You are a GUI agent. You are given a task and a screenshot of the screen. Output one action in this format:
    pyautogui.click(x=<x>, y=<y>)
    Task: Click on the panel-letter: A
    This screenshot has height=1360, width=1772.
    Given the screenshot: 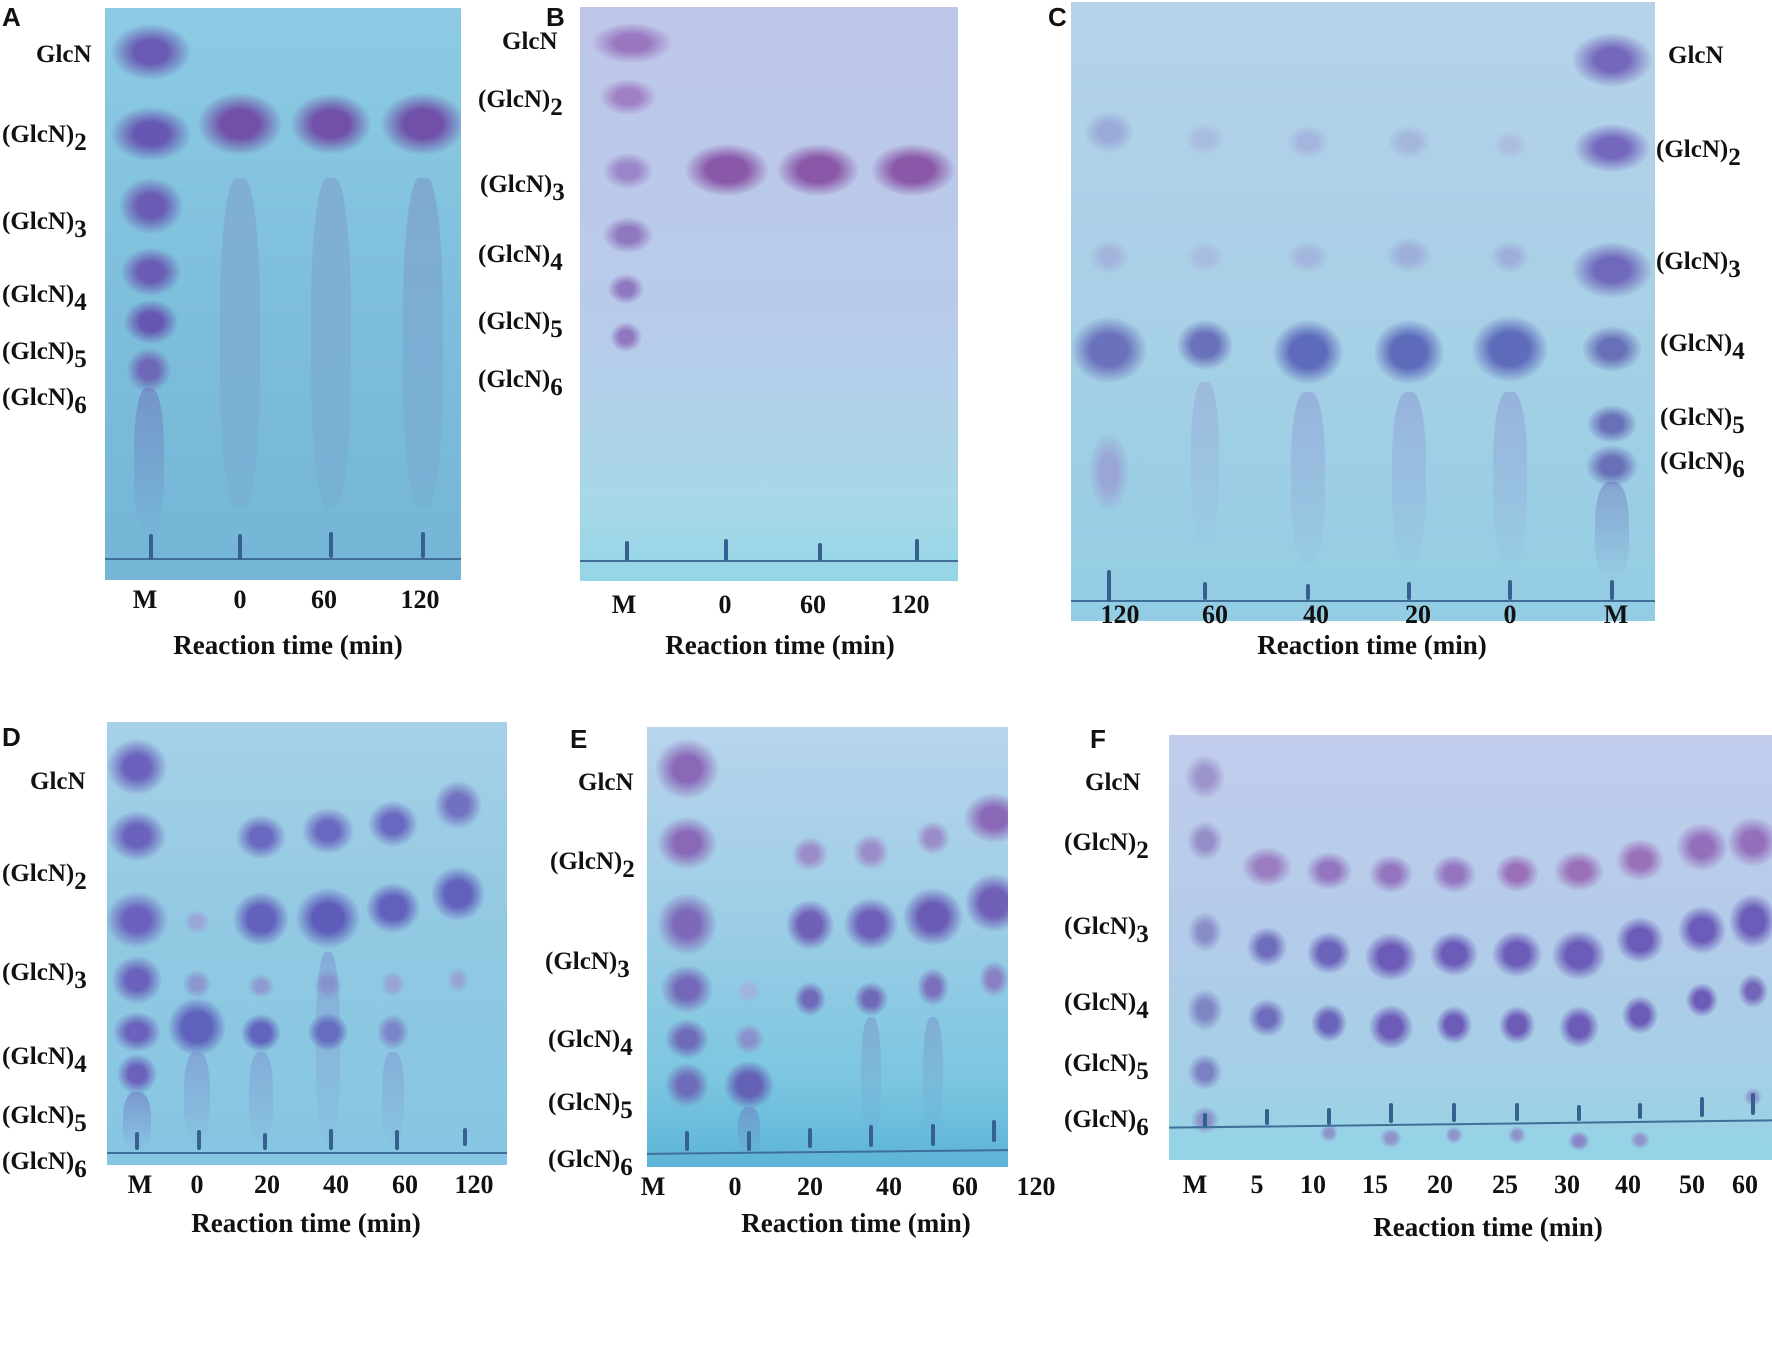 What is the action you would take?
    pyautogui.click(x=11, y=17)
    